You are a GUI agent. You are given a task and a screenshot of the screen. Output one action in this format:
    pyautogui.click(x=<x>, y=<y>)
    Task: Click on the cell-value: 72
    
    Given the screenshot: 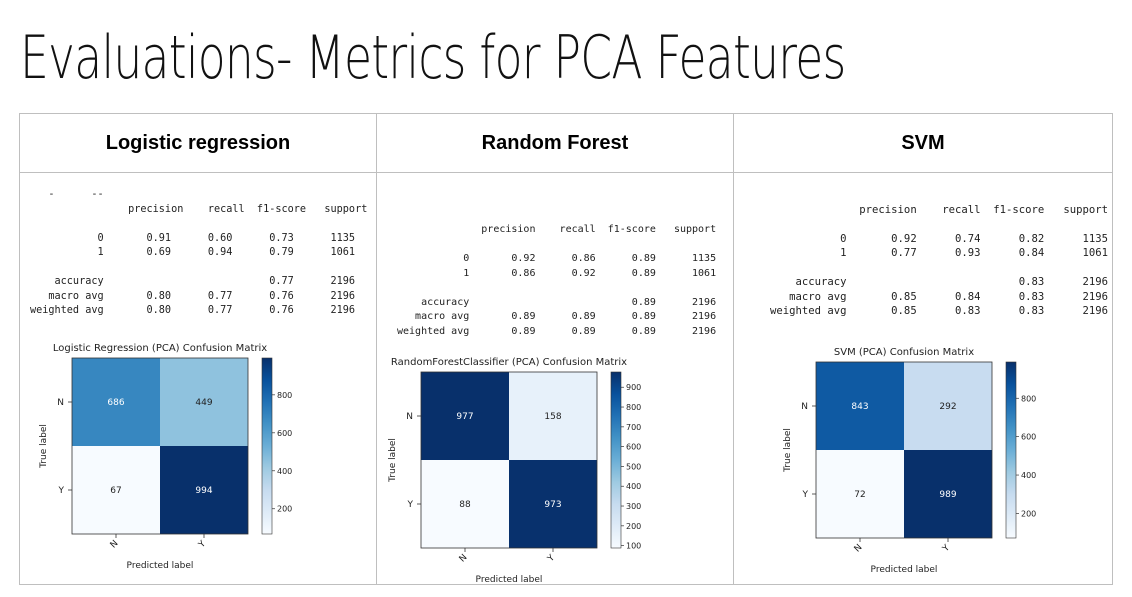 What is the action you would take?
    pyautogui.click(x=859, y=495)
    